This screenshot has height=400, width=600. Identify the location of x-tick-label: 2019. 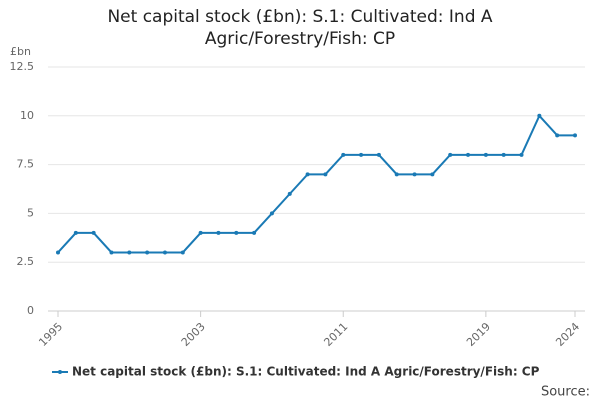
(478, 334).